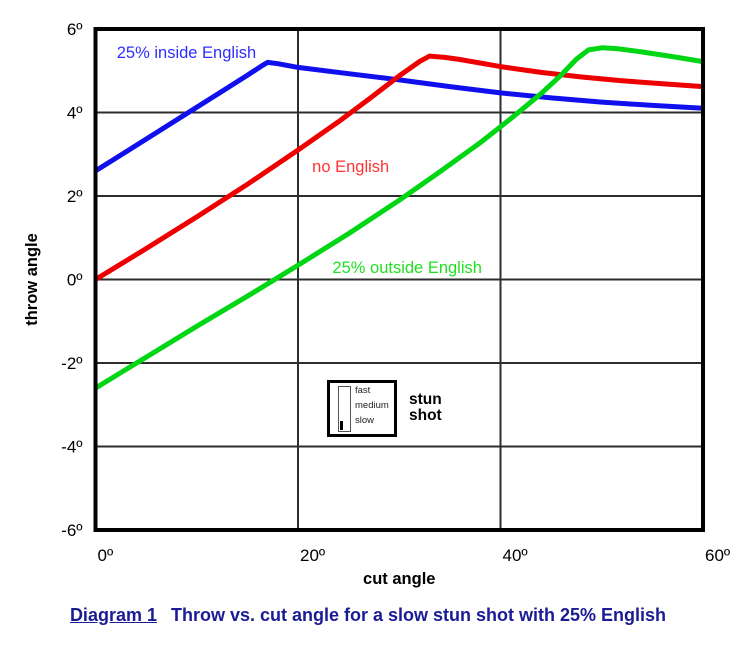 The image size is (736, 664). What do you see at coordinates (106, 555) in the screenshot?
I see `x-tick-0: 0º` at bounding box center [106, 555].